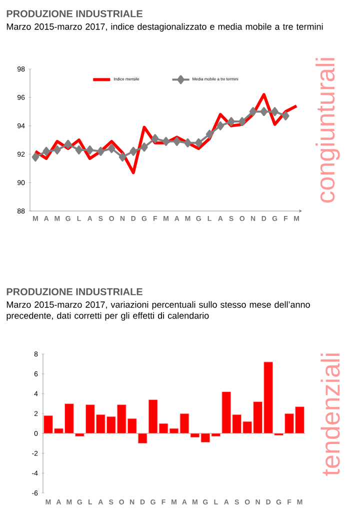 This screenshot has height=515, width=350. Describe the element at coordinates (330, 415) in the screenshot. I see `text: tendenziali` at that location.